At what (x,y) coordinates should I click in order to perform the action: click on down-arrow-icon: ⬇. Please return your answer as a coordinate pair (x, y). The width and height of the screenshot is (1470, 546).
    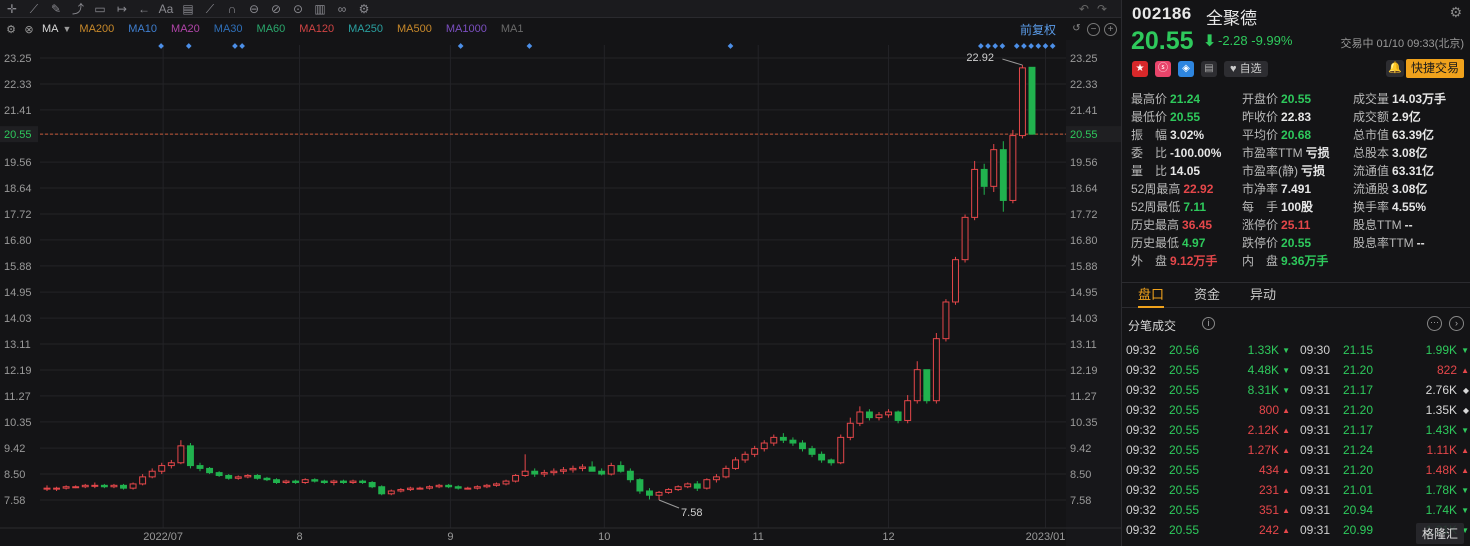
    Looking at the image, I should click on (1210, 41).